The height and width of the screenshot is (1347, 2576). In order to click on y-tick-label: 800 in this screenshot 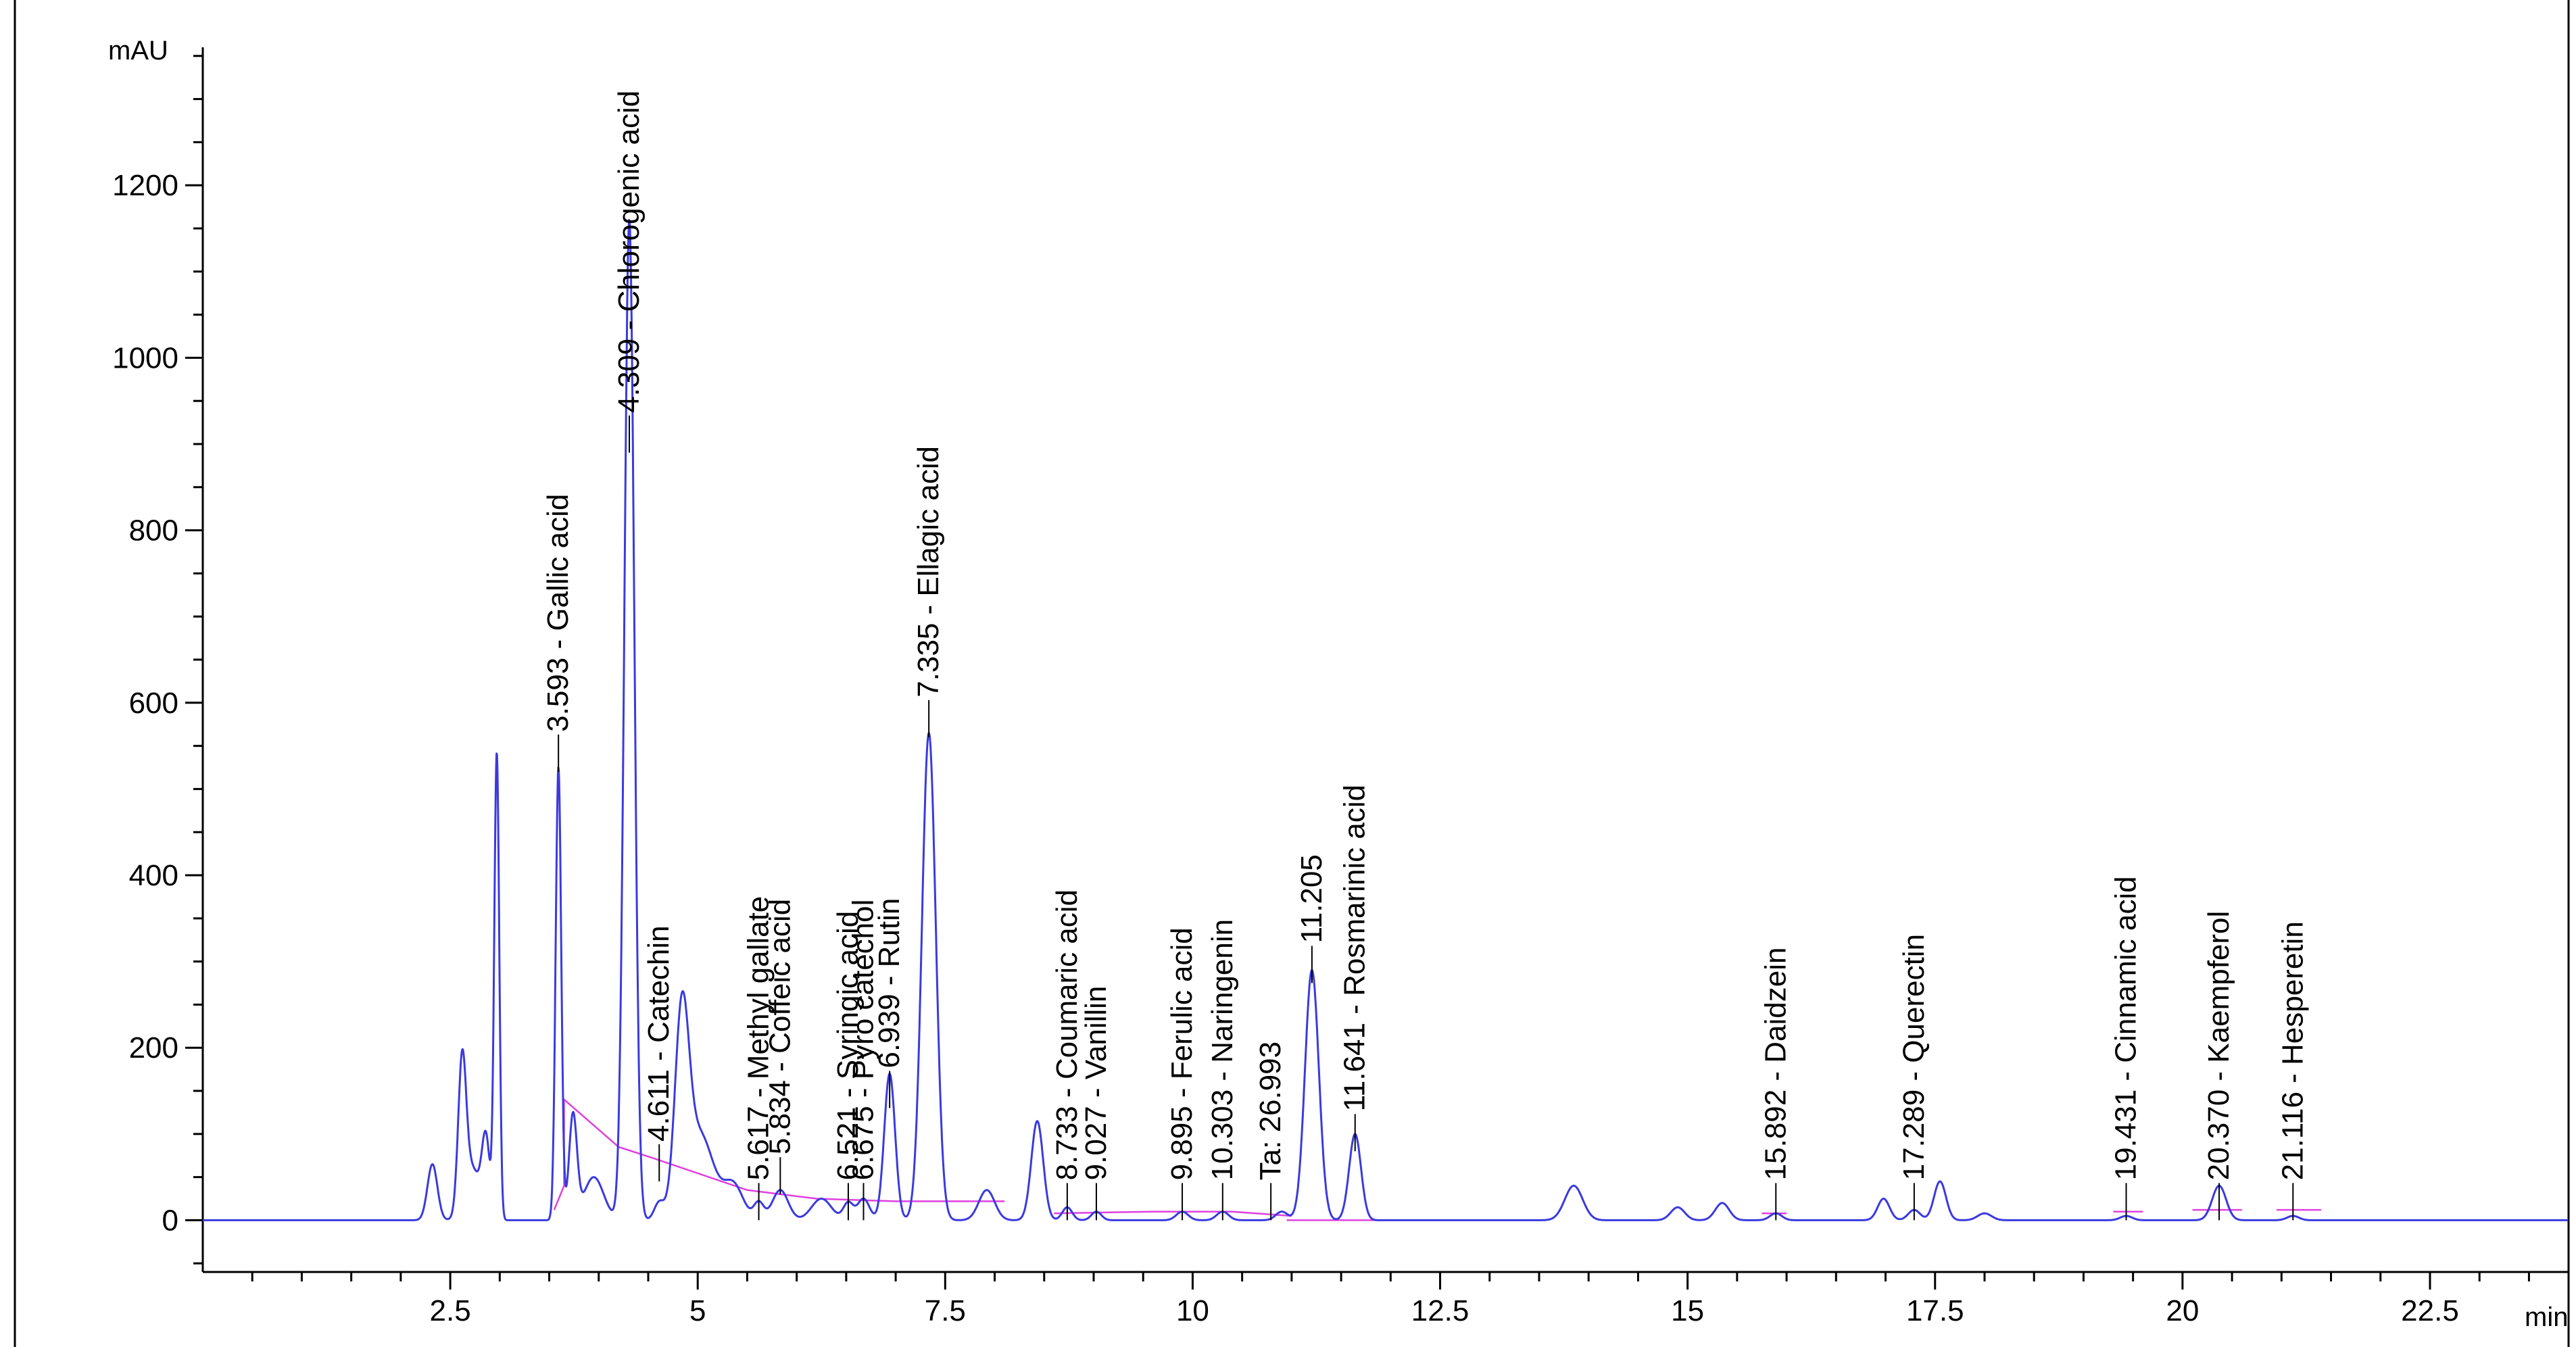, I will do `click(153, 530)`.